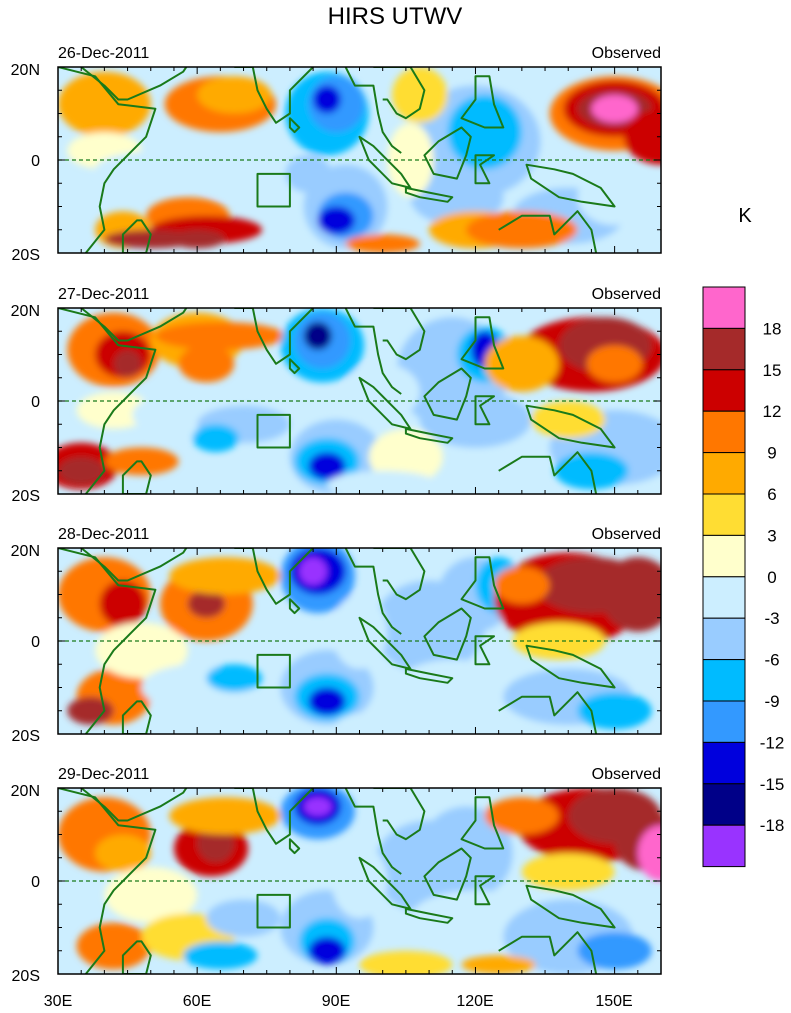 This screenshot has height=1013, width=791. I want to click on colorbar-swatches, so click(724, 577).